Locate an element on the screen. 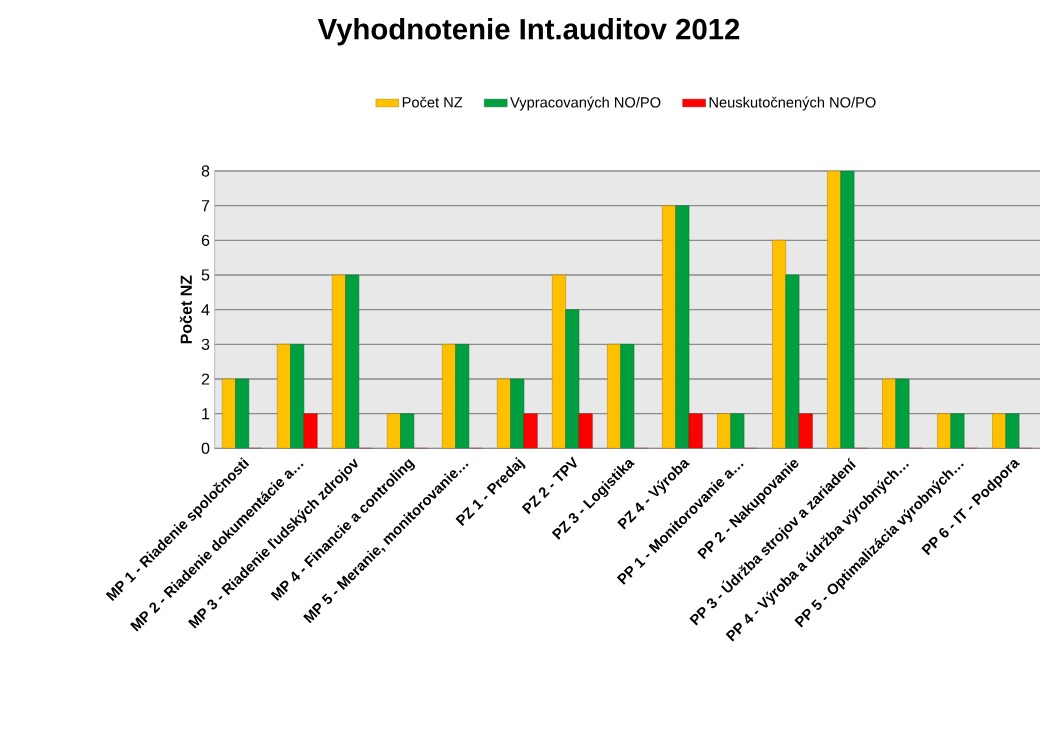  y-tick-label: 8 is located at coordinates (205, 171).